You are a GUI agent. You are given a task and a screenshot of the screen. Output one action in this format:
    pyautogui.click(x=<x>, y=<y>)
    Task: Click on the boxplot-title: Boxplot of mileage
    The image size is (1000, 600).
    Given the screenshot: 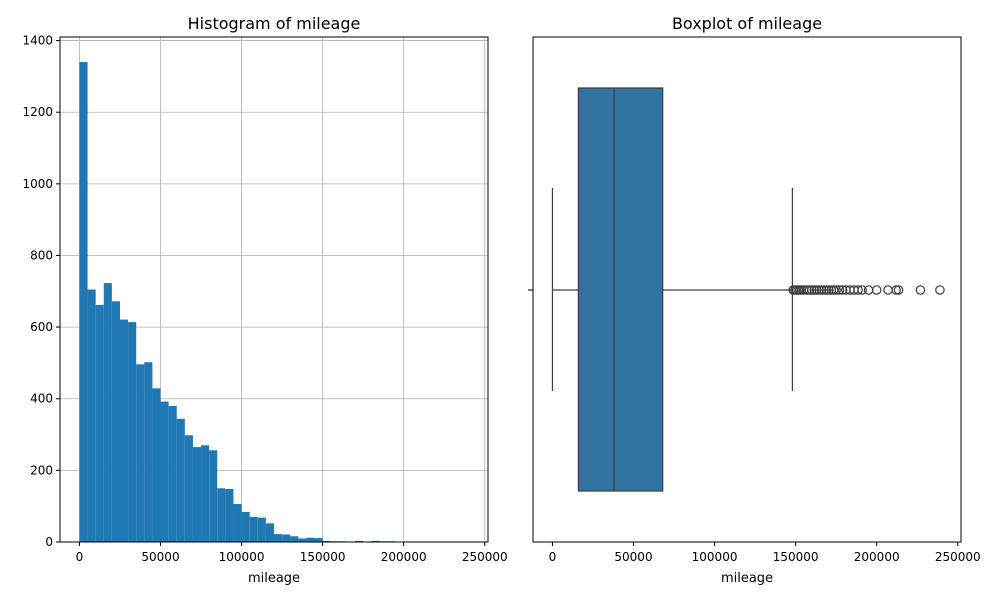 What is the action you would take?
    pyautogui.click(x=747, y=23)
    